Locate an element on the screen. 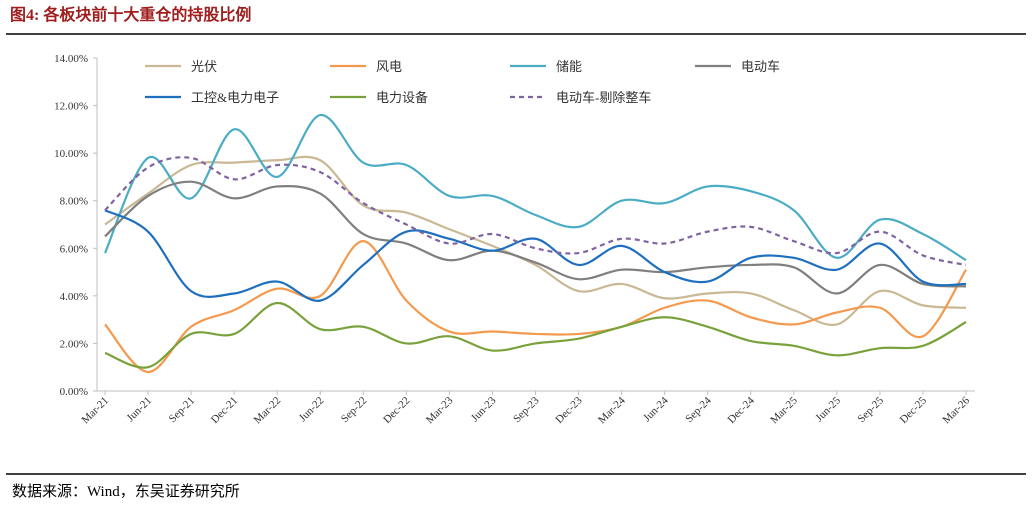  legend-label: 电动车-剔除整车 is located at coordinates (603, 97).